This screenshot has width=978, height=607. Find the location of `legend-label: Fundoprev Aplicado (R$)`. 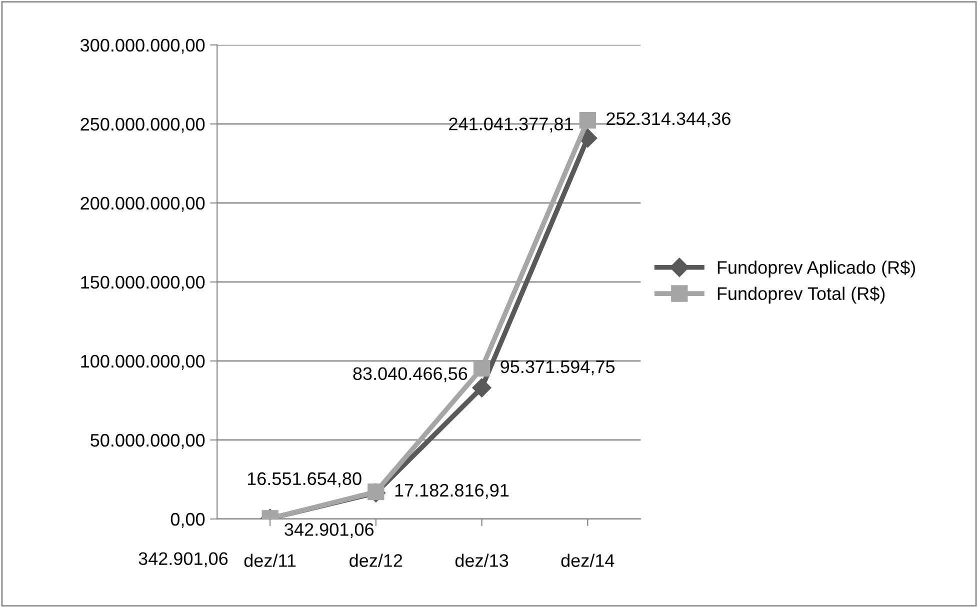

legend-label: Fundoprev Aplicado (R$) is located at coordinates (817, 269).